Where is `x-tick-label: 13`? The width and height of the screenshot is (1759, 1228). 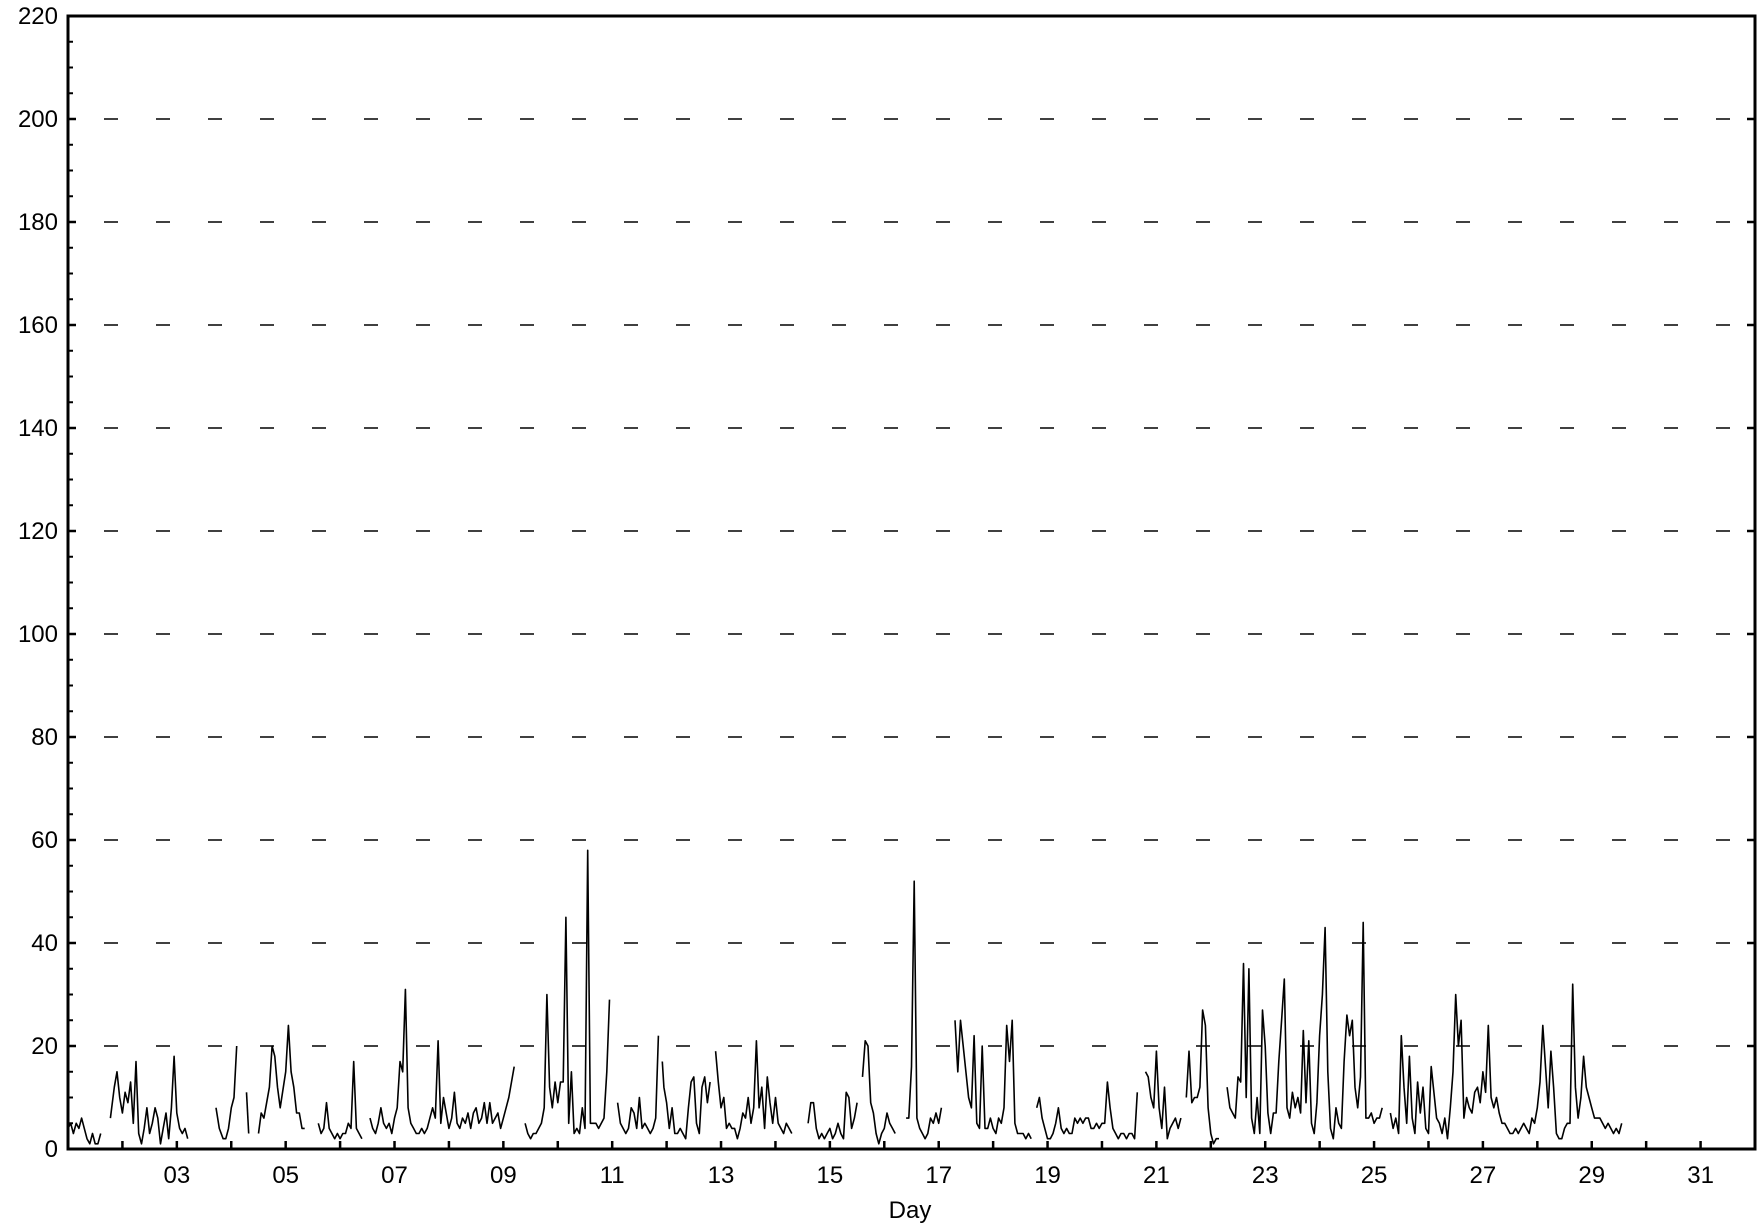 x-tick-label: 13 is located at coordinates (721, 1175).